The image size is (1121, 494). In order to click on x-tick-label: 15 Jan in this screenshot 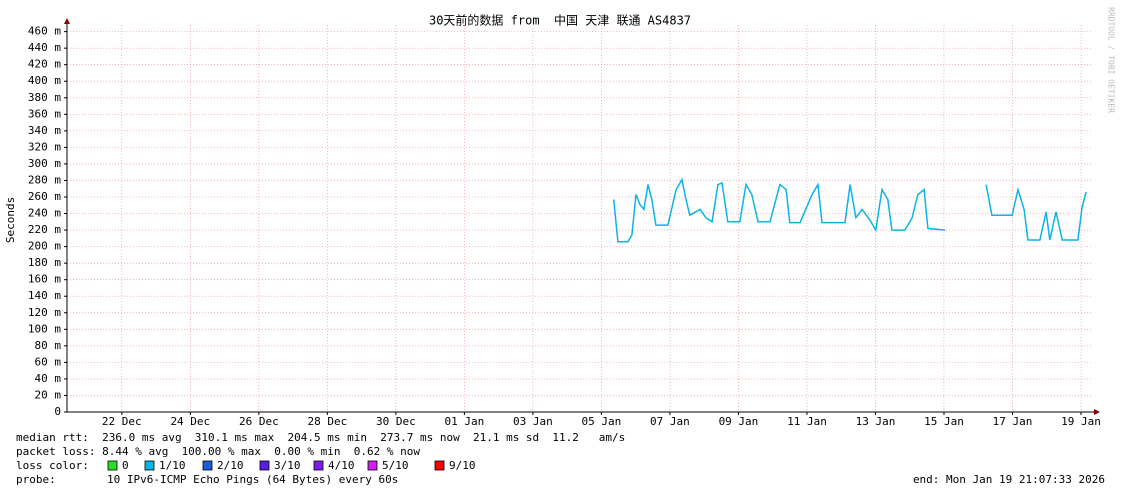, I will do `click(944, 421)`.